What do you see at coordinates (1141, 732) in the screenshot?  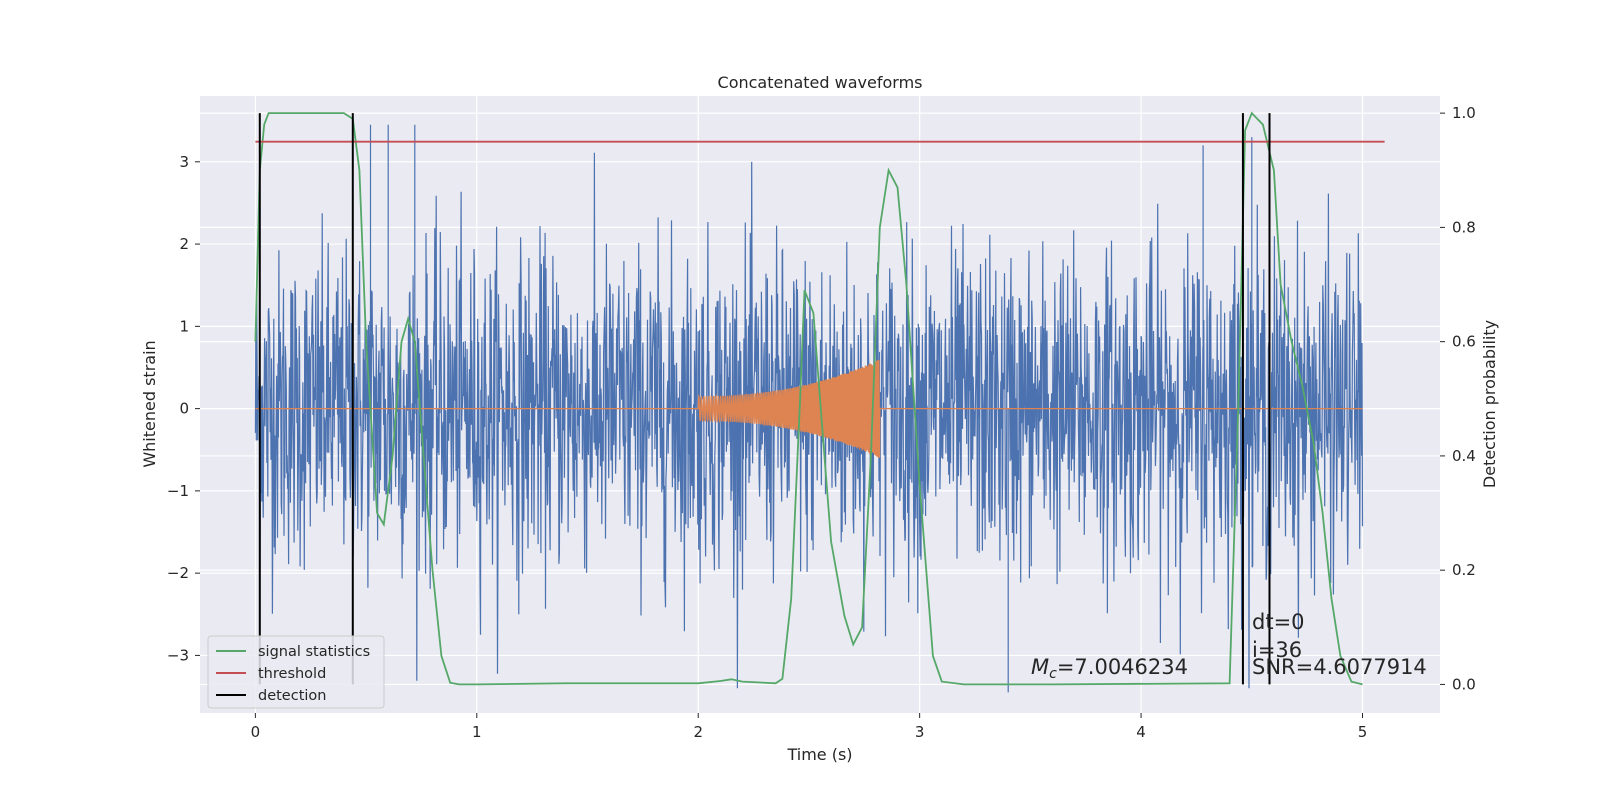 I see `x-tick-label: 4` at bounding box center [1141, 732].